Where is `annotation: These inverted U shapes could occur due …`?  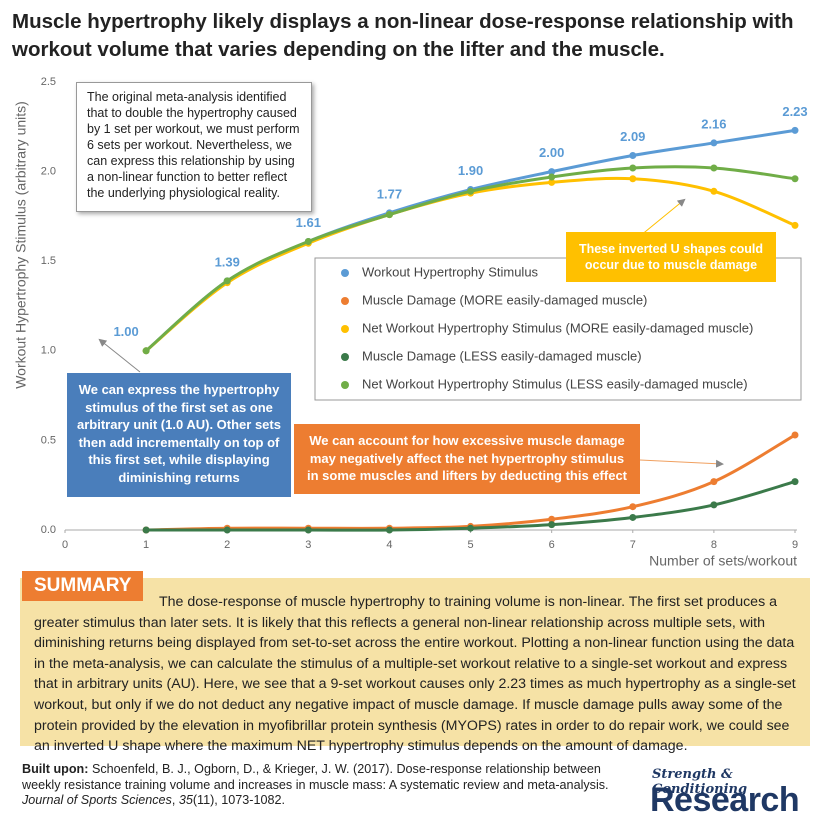 annotation: These inverted U shapes could occur due … is located at coordinates (671, 257).